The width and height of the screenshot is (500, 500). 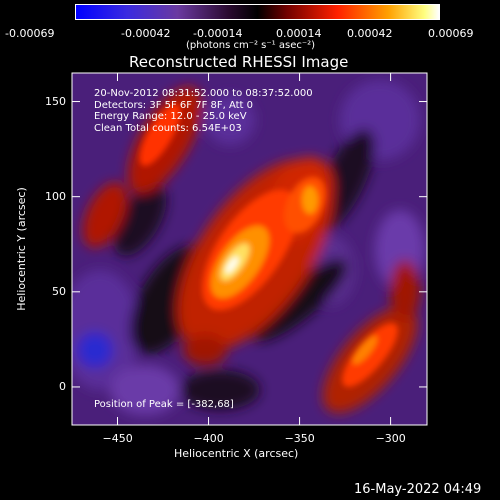 I want to click on annotation-counts: Clean Total counts: 6.54E+03, so click(x=168, y=128).